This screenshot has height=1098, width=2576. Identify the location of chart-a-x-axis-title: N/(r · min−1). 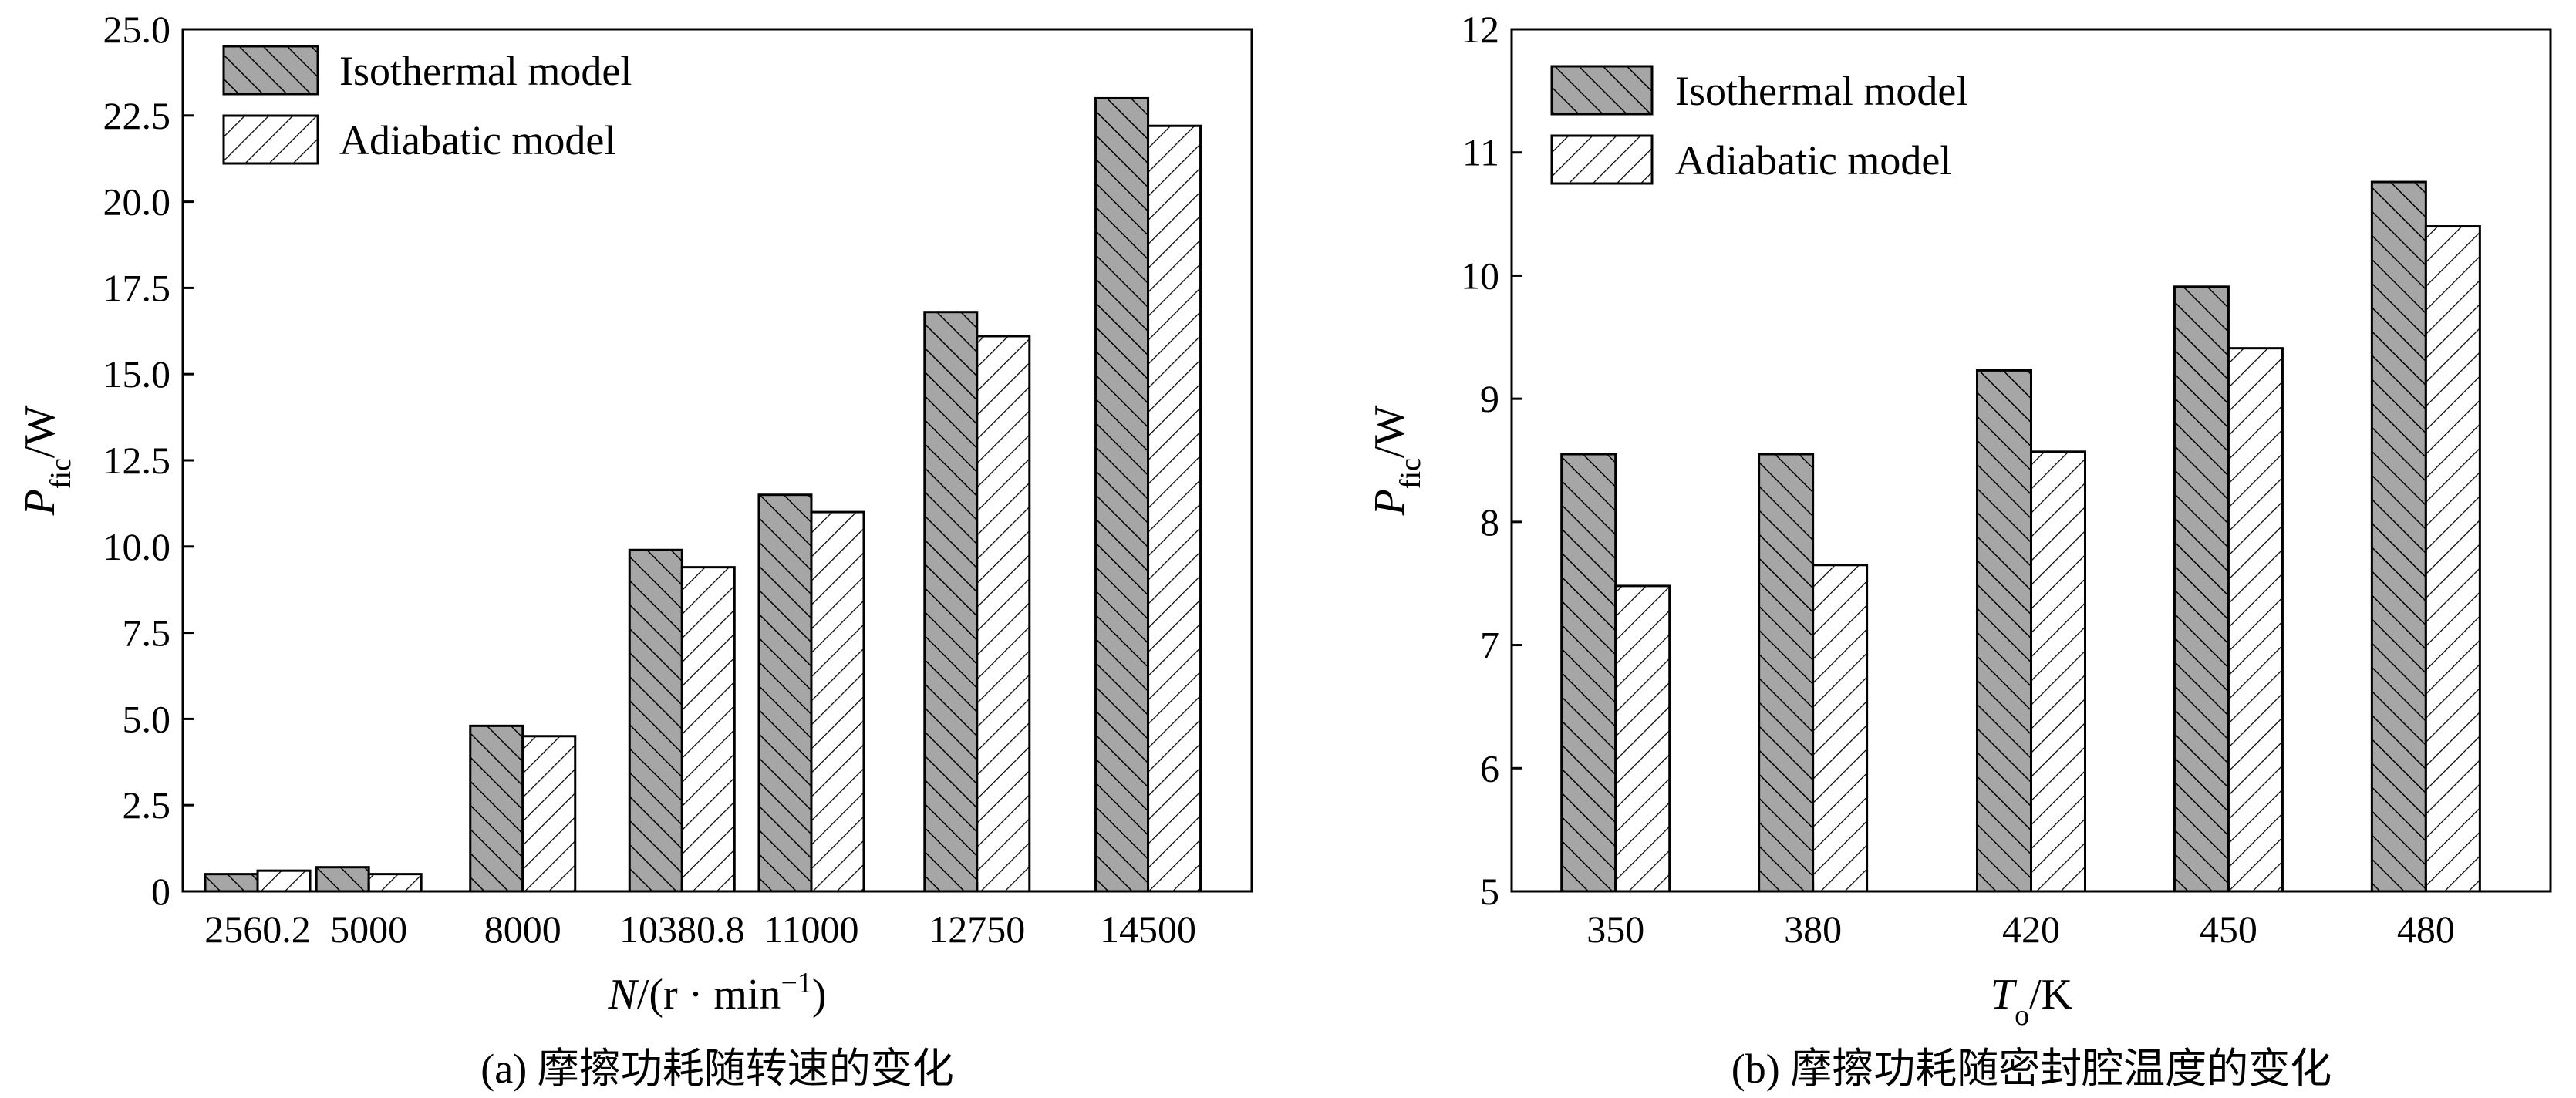
(716, 993).